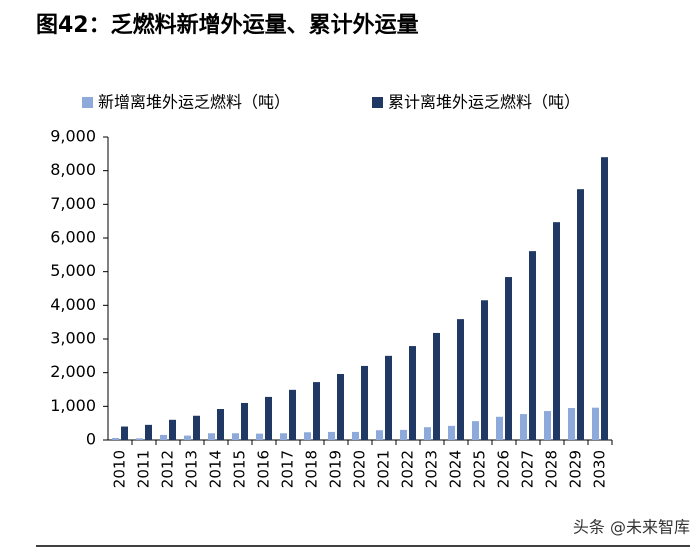  Describe the element at coordinates (216, 469) in the screenshot. I see `x-tick-label: 2014` at that location.